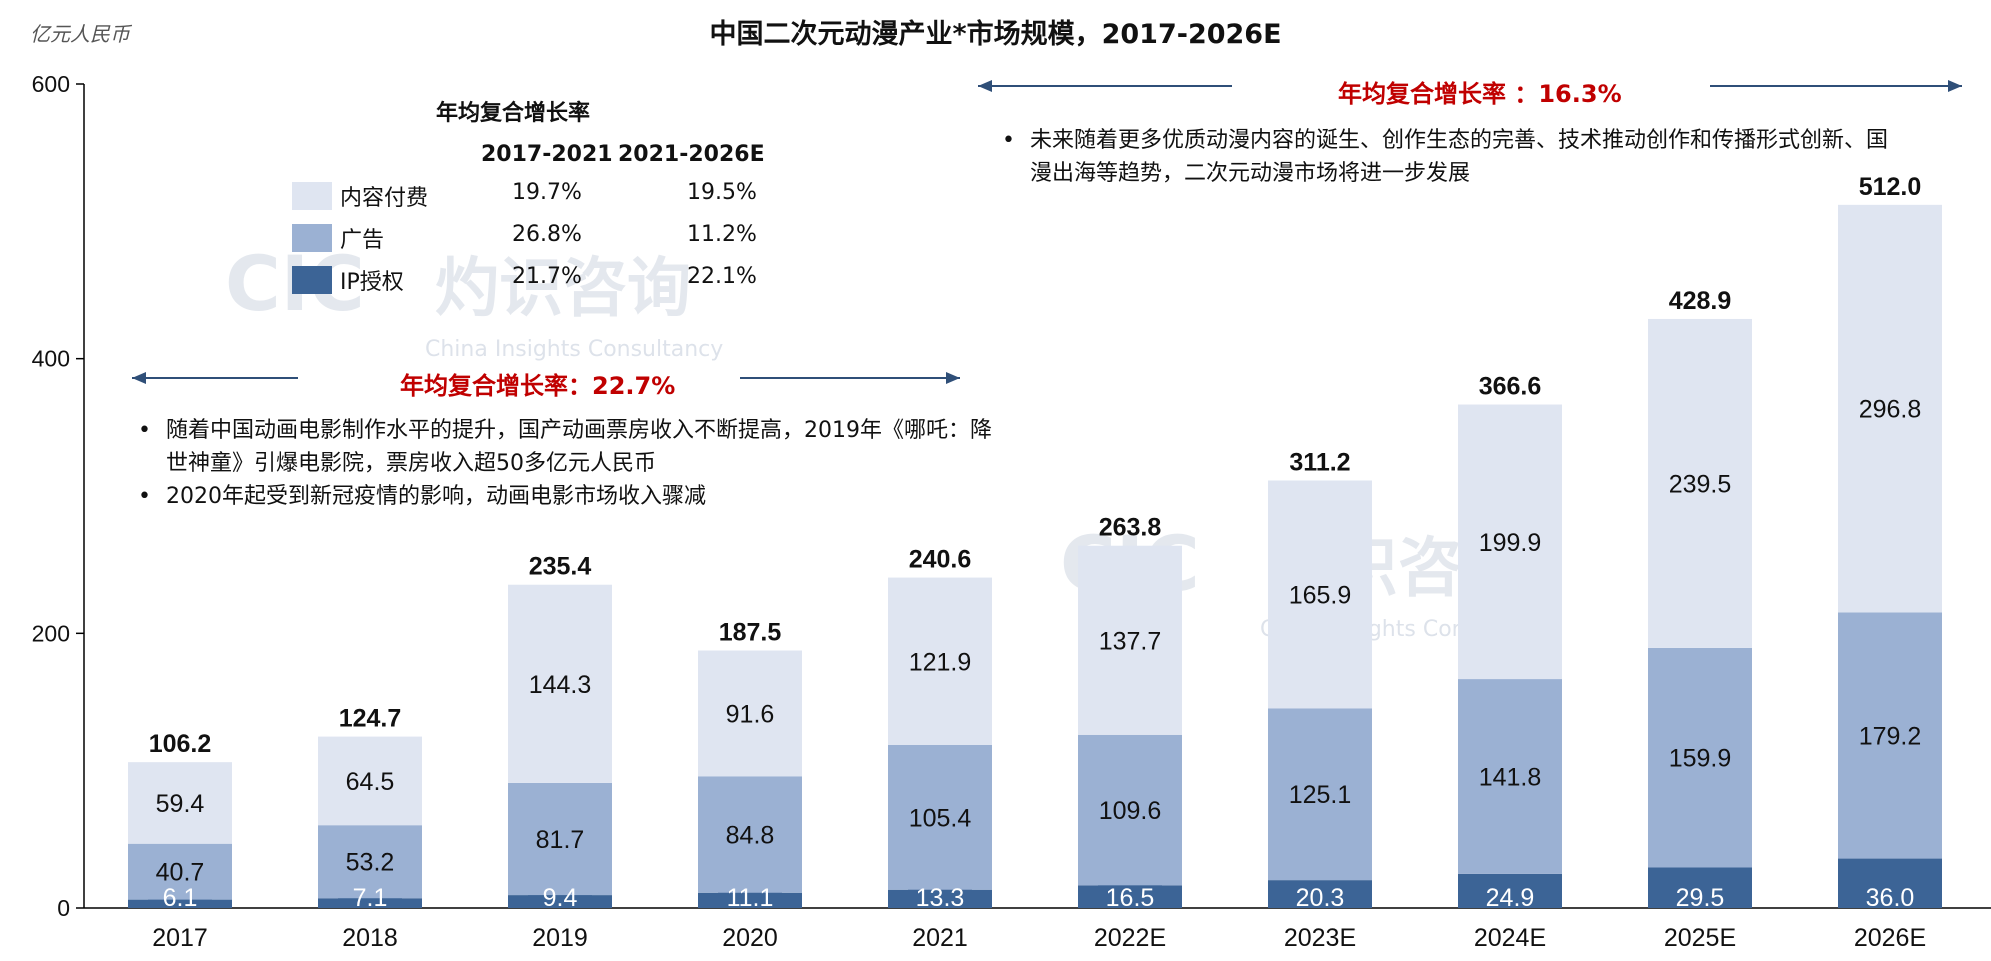  I want to click on cagr-arrow-right-2-head, so click(1955, 86).